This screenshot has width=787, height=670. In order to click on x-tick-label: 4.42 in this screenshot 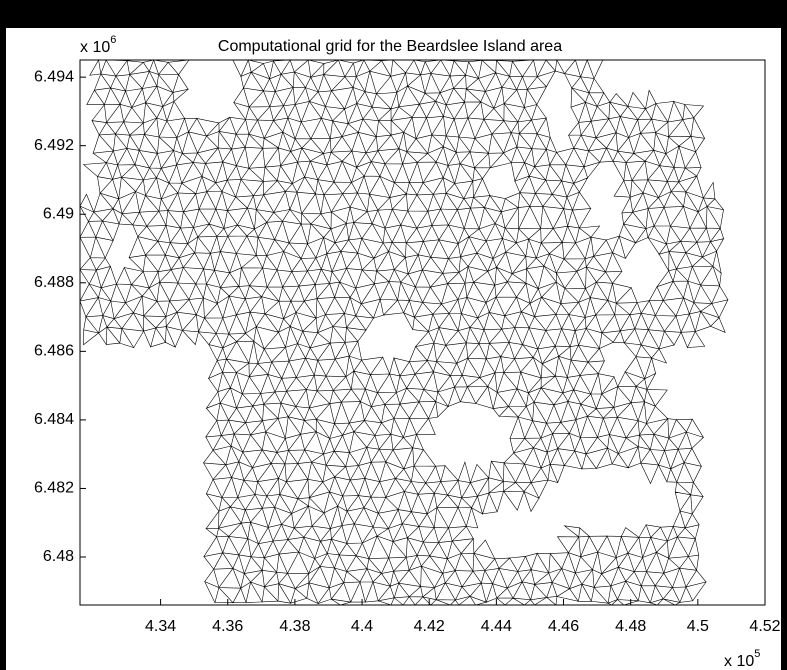, I will do `click(429, 626)`.